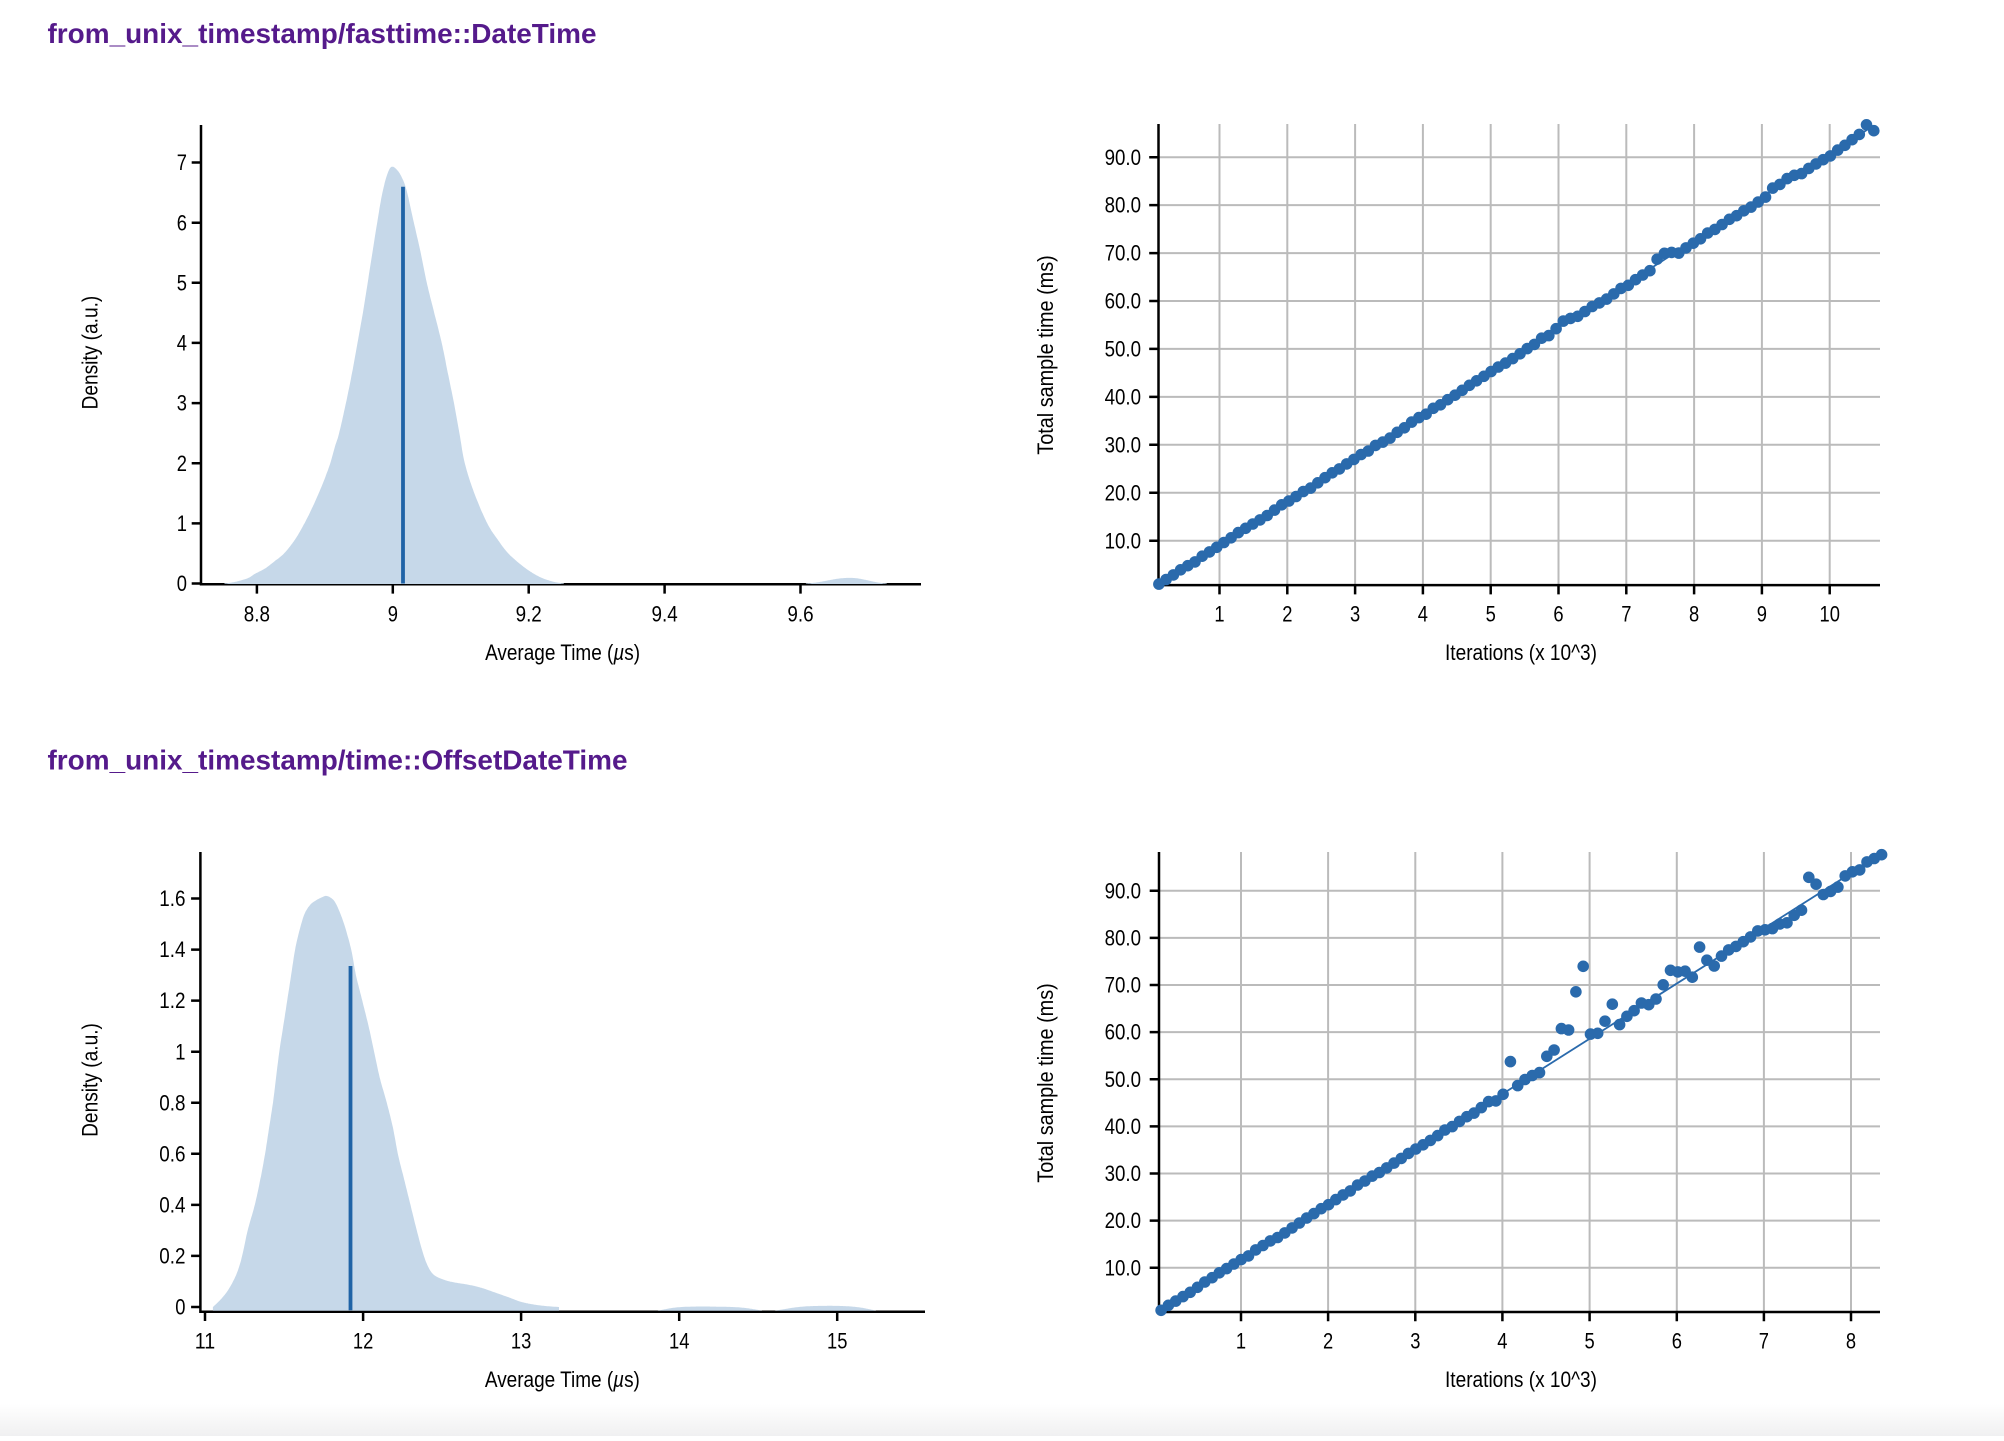 This screenshot has width=2004, height=1441. Describe the element at coordinates (363, 1341) in the screenshot. I see `svg-text: 12` at that location.